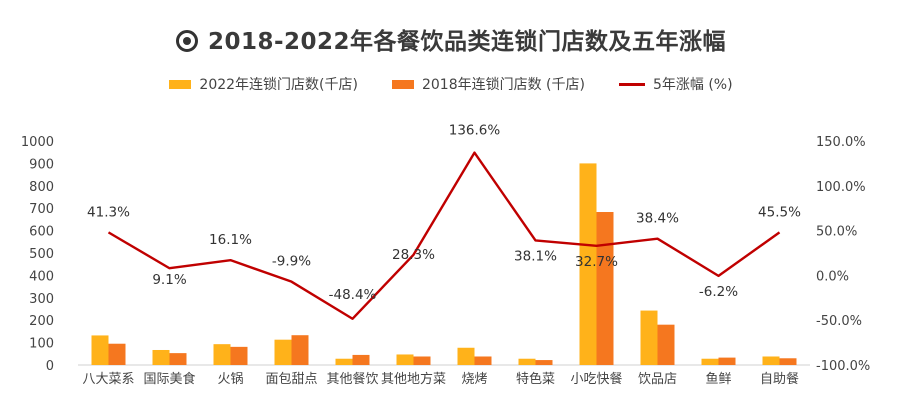  Describe the element at coordinates (37, 142) in the screenshot. I see `y-left-tick-label: 1000` at that location.